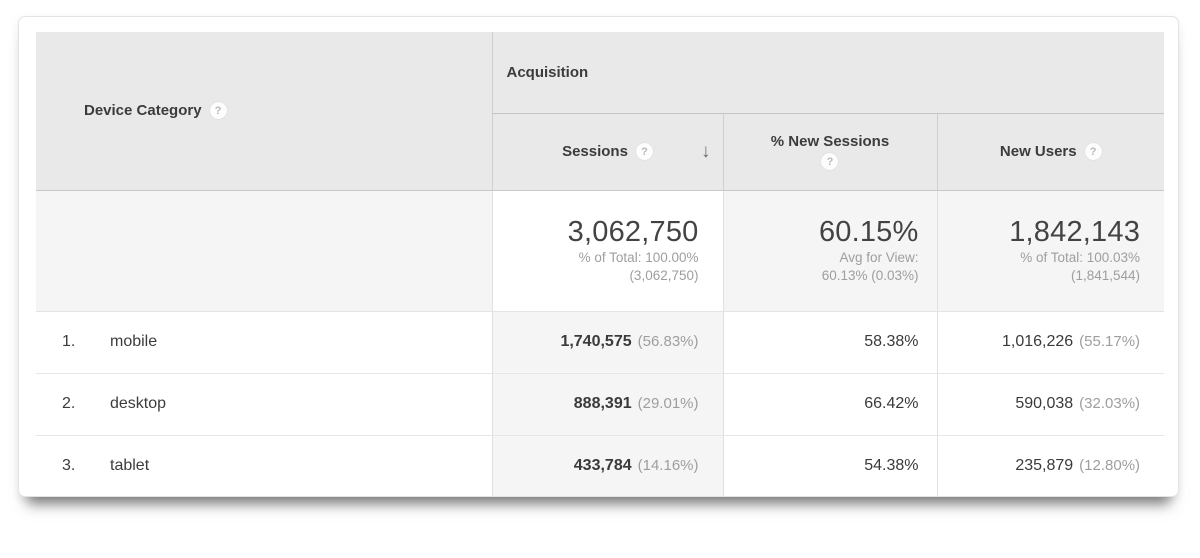 This screenshot has width=1200, height=558. I want to click on sessions-total-note-2: (3,062,750), so click(664, 276).